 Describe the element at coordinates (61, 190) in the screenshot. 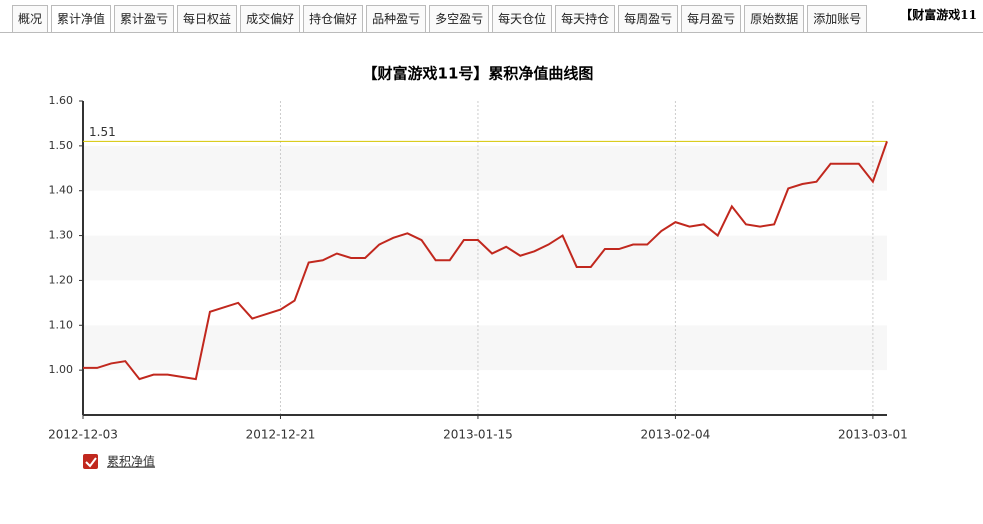

I see `y-tick-label: 1.40` at that location.